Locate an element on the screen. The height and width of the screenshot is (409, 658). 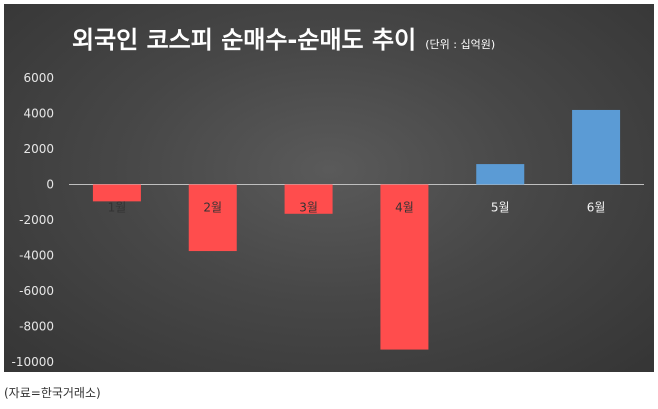
y-tick-label: -6000 is located at coordinates (36, 291).